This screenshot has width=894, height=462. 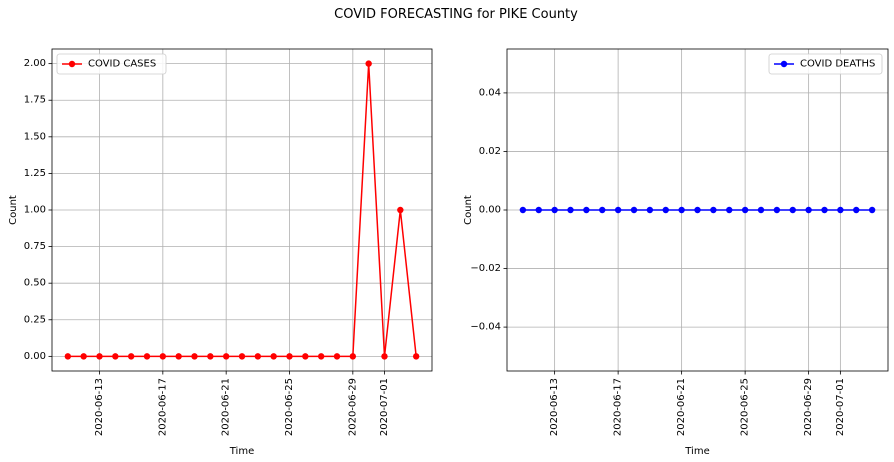 What do you see at coordinates (837, 64) in the screenshot?
I see `deaths-legend-label: COVID DEATHS` at bounding box center [837, 64].